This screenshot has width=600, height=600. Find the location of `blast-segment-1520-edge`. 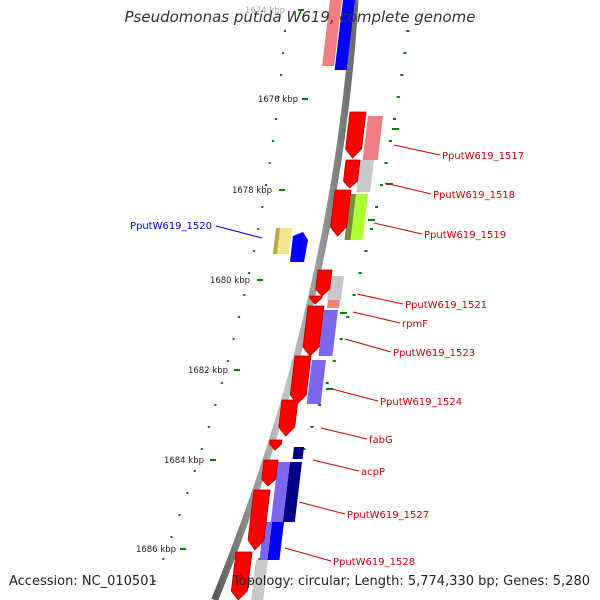

blast-segment-1520-edge is located at coordinates (276, 241).